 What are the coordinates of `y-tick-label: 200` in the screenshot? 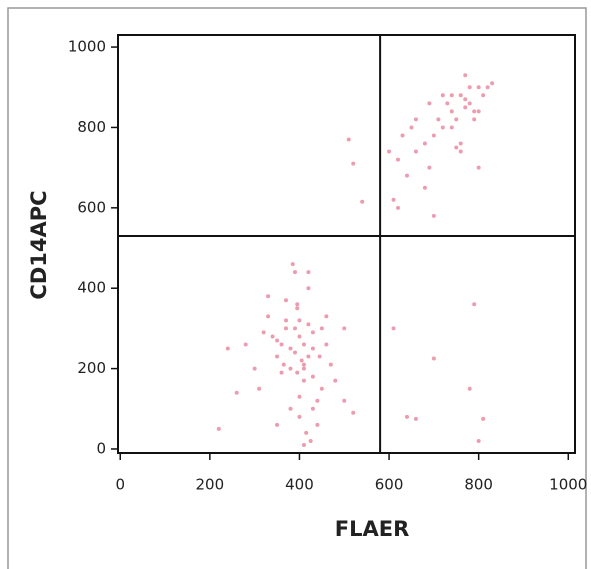 It's located at (91, 368).